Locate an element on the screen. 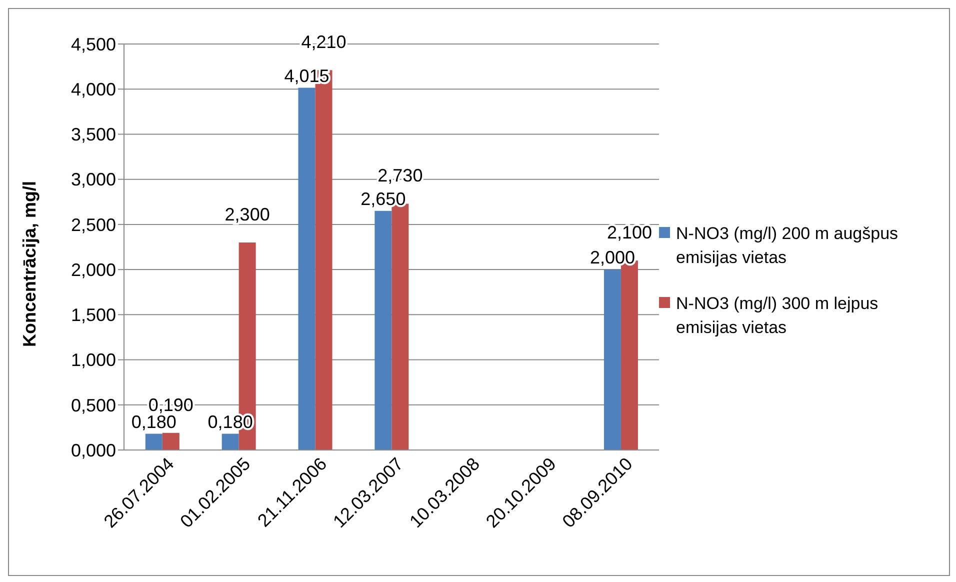 The width and height of the screenshot is (956, 582). y-tick-label: 4,500 is located at coordinates (93, 44).